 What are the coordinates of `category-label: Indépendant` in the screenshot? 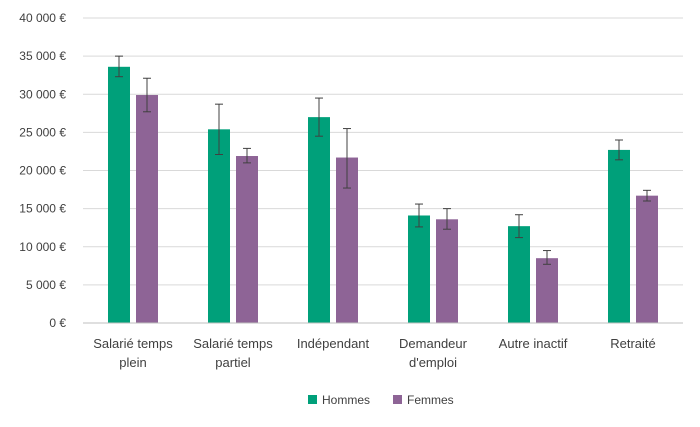 It's located at (333, 343).